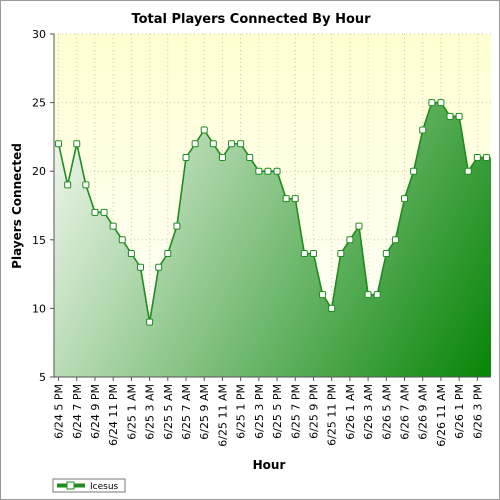 The width and height of the screenshot is (500, 500). What do you see at coordinates (39, 240) in the screenshot?
I see `y-tick-label: 15` at bounding box center [39, 240].